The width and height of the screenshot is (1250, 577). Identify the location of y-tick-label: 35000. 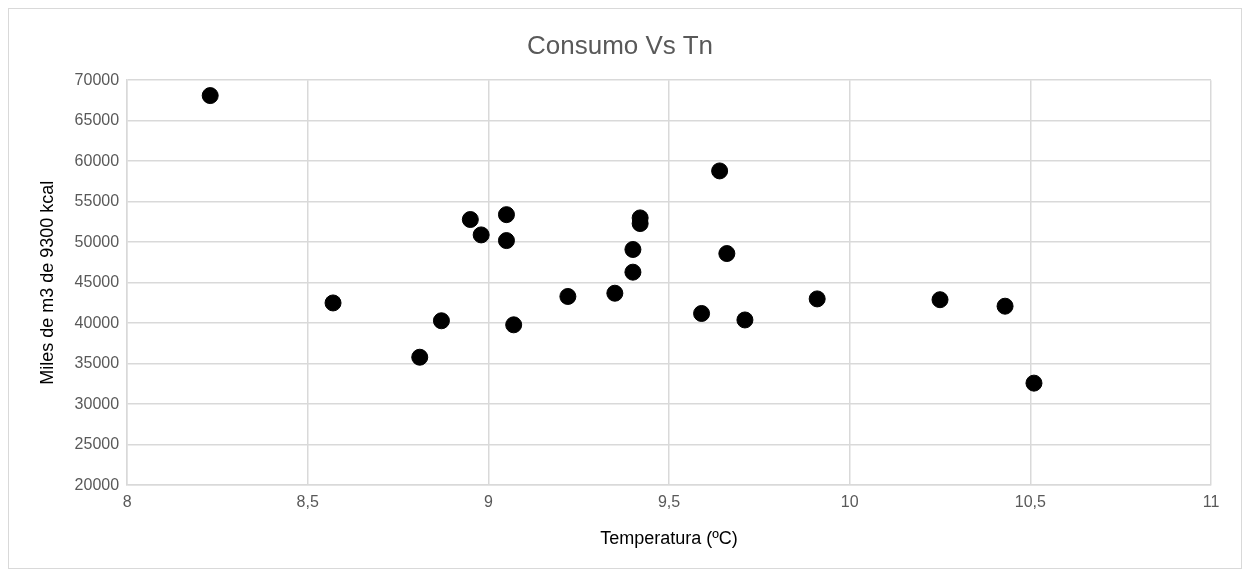
(97, 363).